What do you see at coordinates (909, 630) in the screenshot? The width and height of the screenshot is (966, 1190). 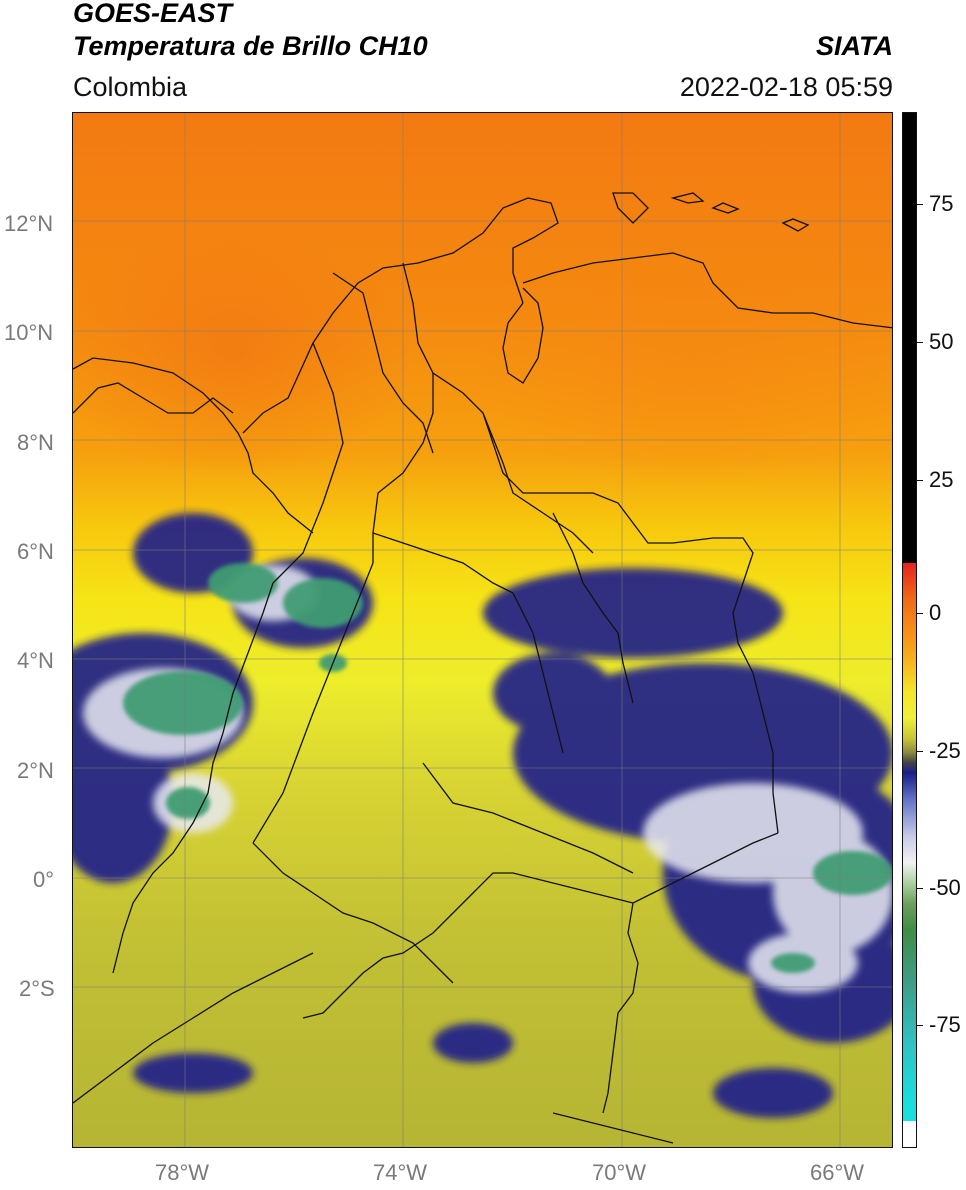 I see `colorbar` at bounding box center [909, 630].